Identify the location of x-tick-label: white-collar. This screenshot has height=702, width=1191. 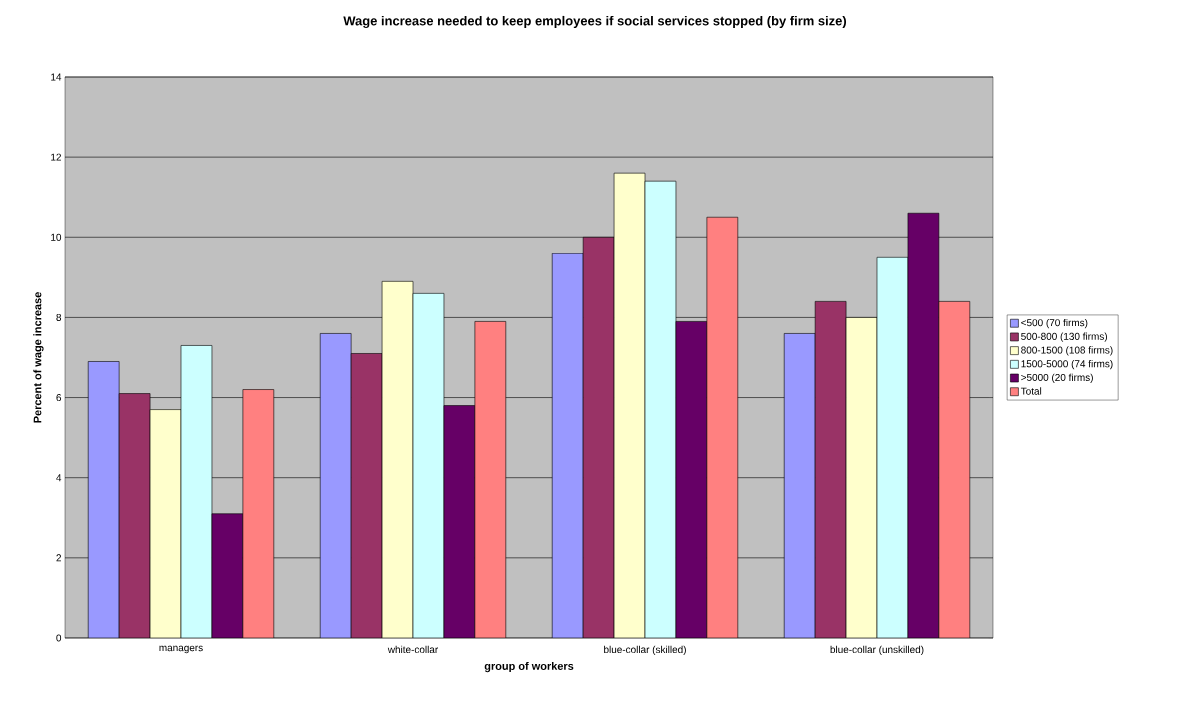
(413, 649).